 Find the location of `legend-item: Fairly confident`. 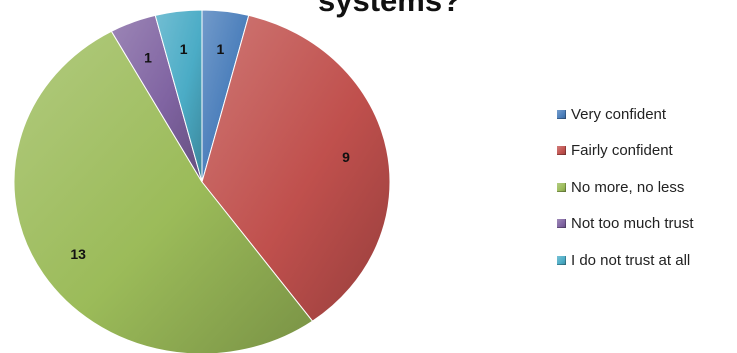

legend-item: Fairly confident is located at coordinates (625, 151).